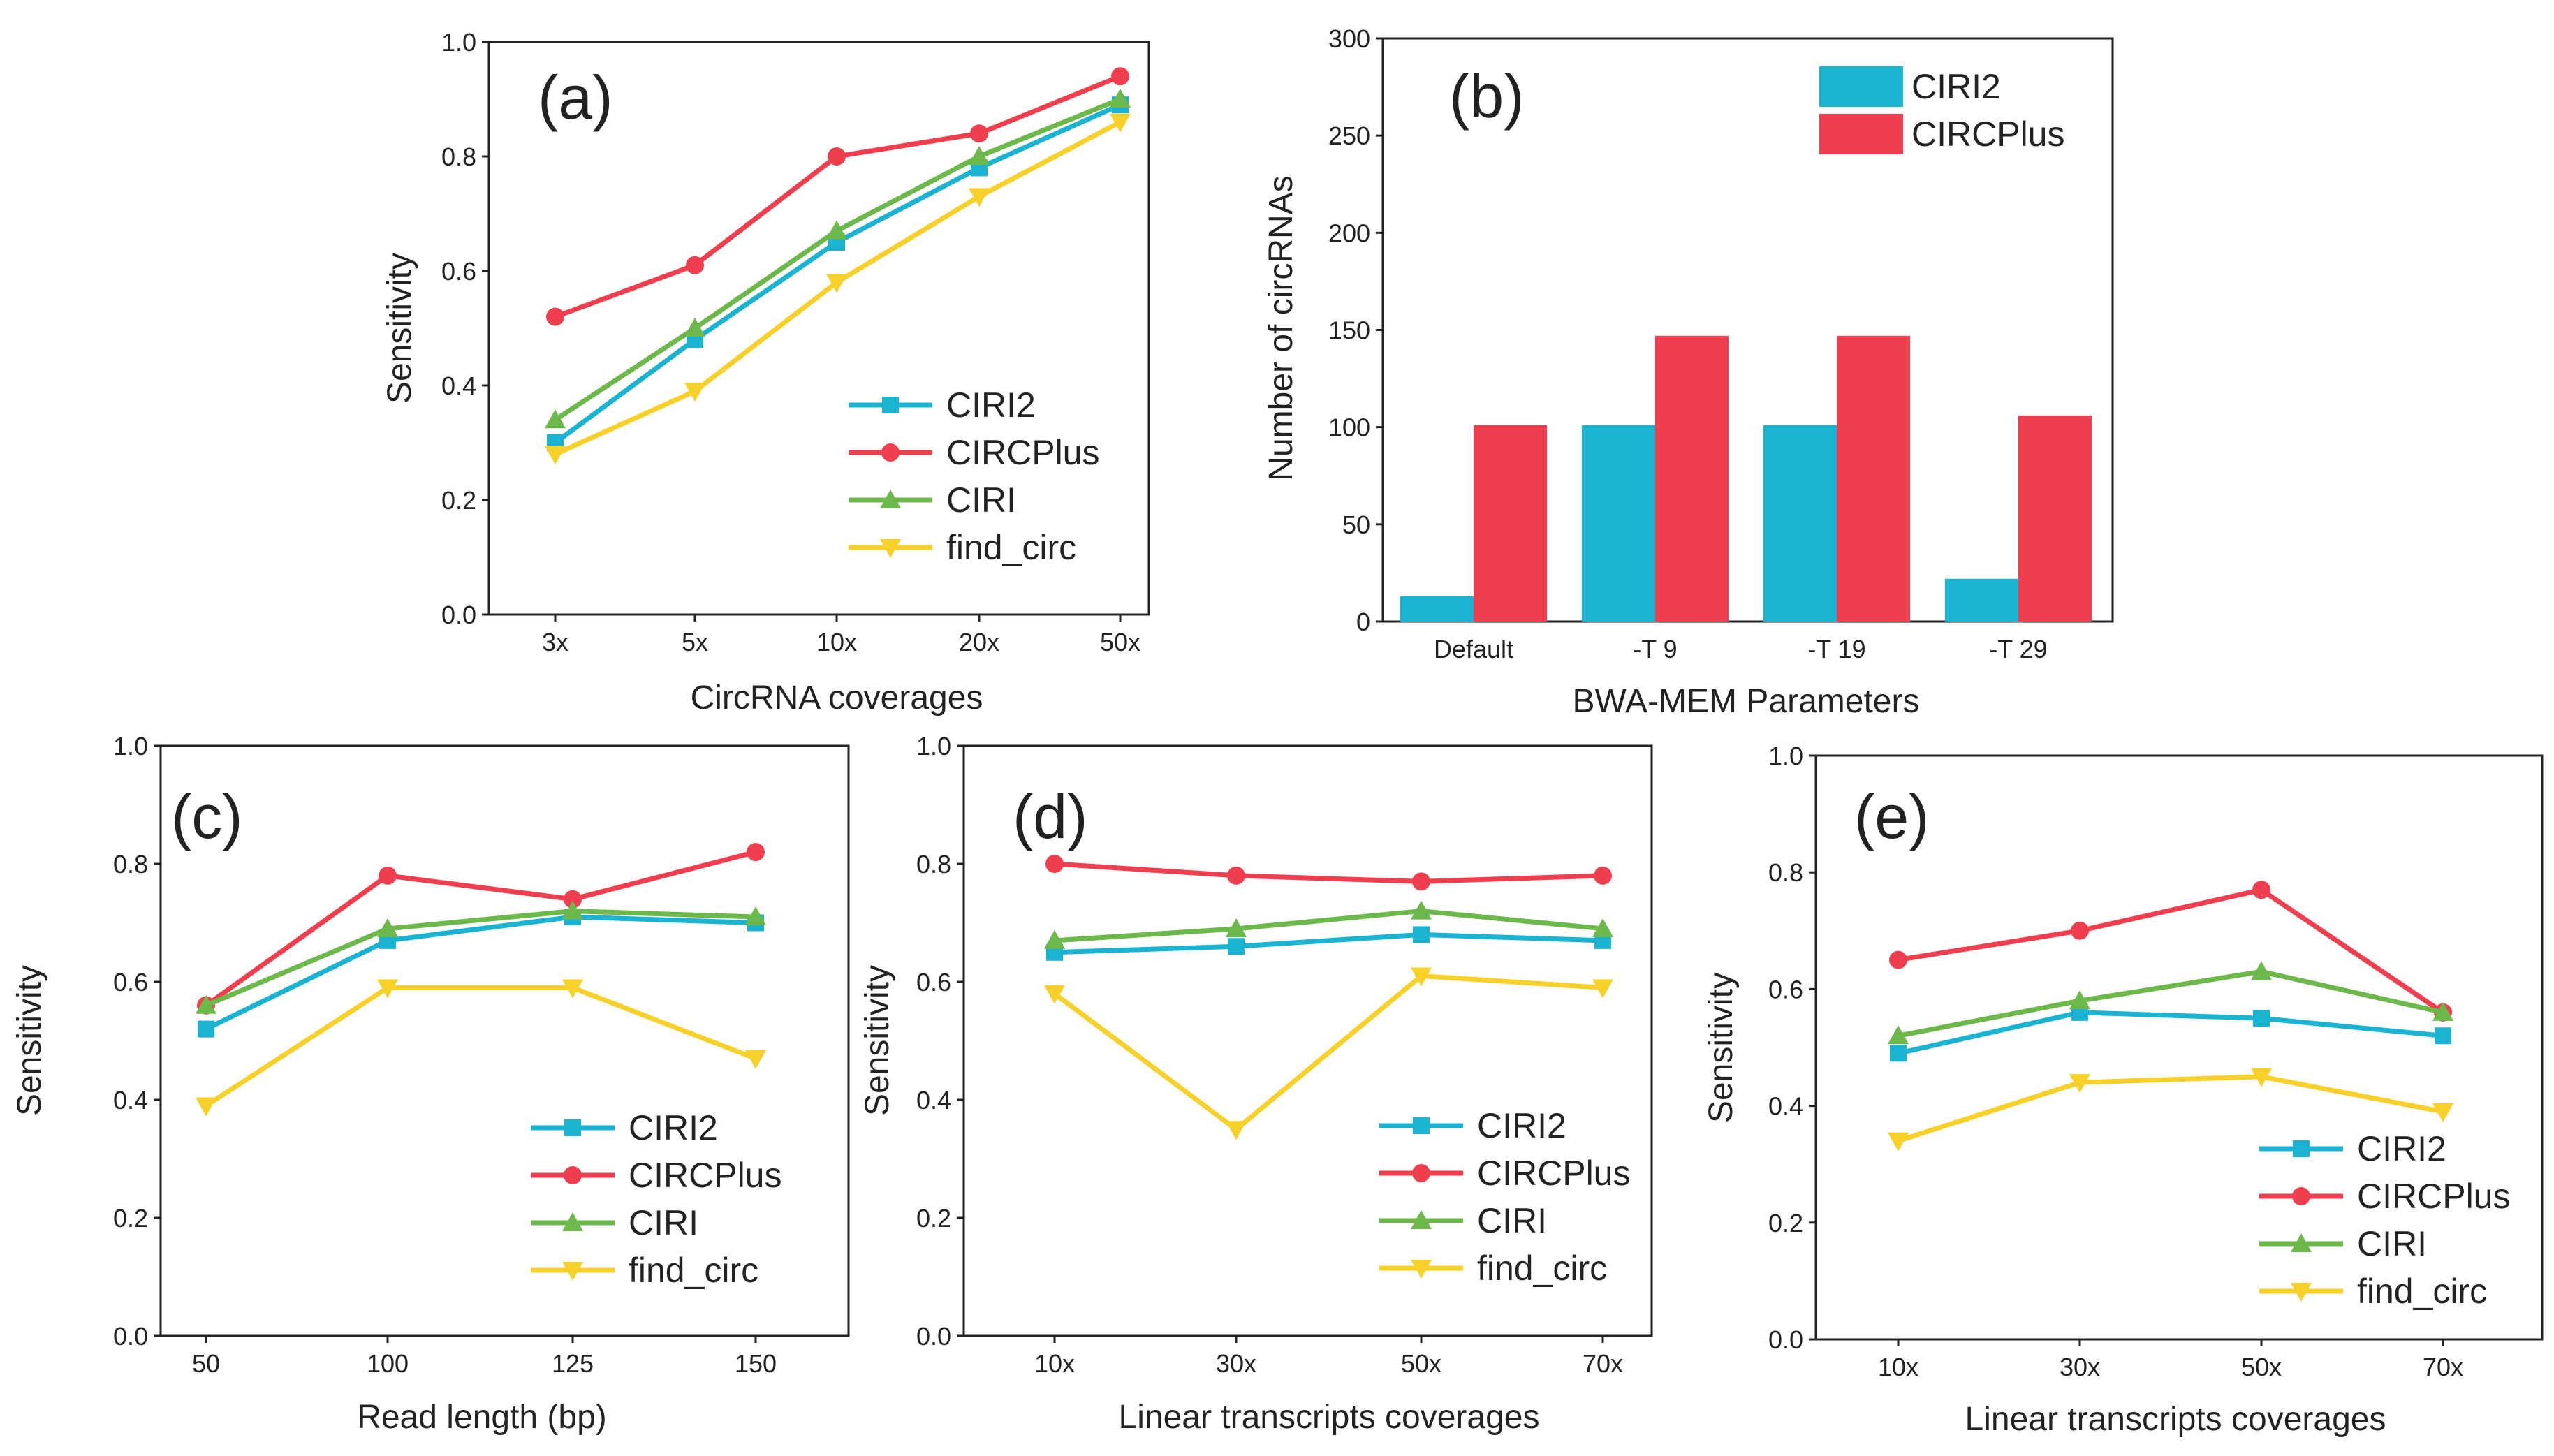 The height and width of the screenshot is (1456, 2554). What do you see at coordinates (837, 698) in the screenshot?
I see `x-axis-title: CircRNA coverages` at bounding box center [837, 698].